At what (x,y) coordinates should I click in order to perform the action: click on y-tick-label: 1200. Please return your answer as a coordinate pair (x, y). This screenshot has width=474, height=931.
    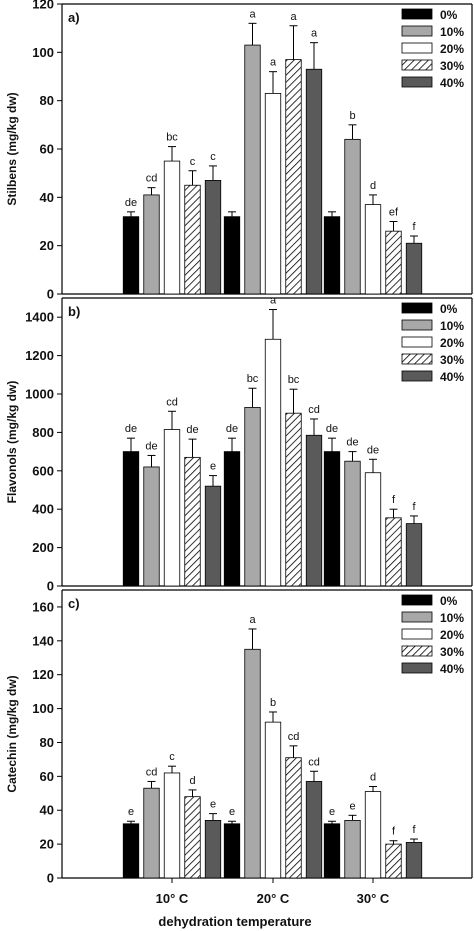
    Looking at the image, I should click on (39, 355).